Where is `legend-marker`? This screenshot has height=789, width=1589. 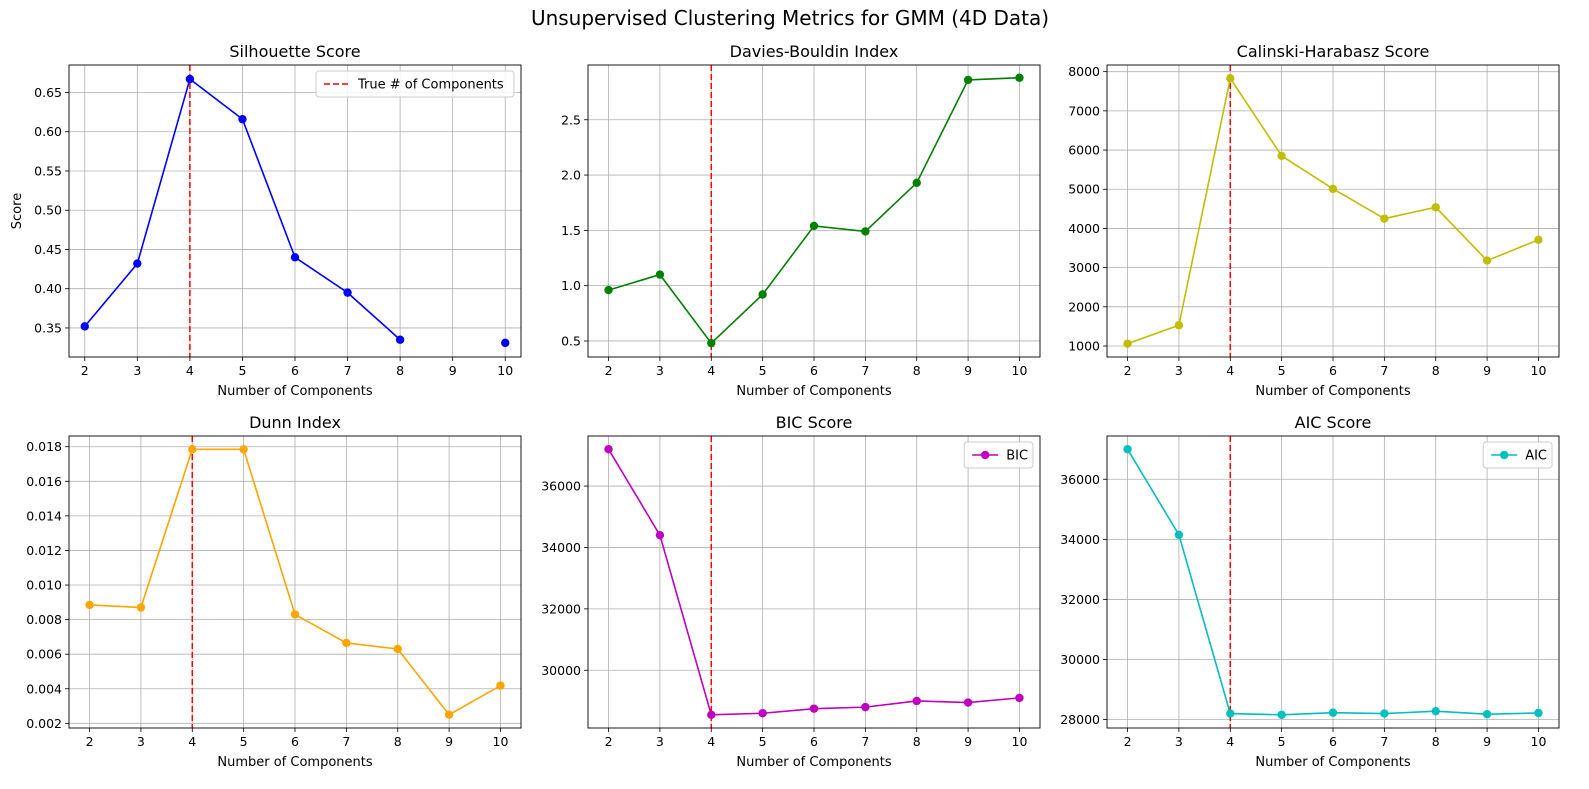 legend-marker is located at coordinates (985, 455).